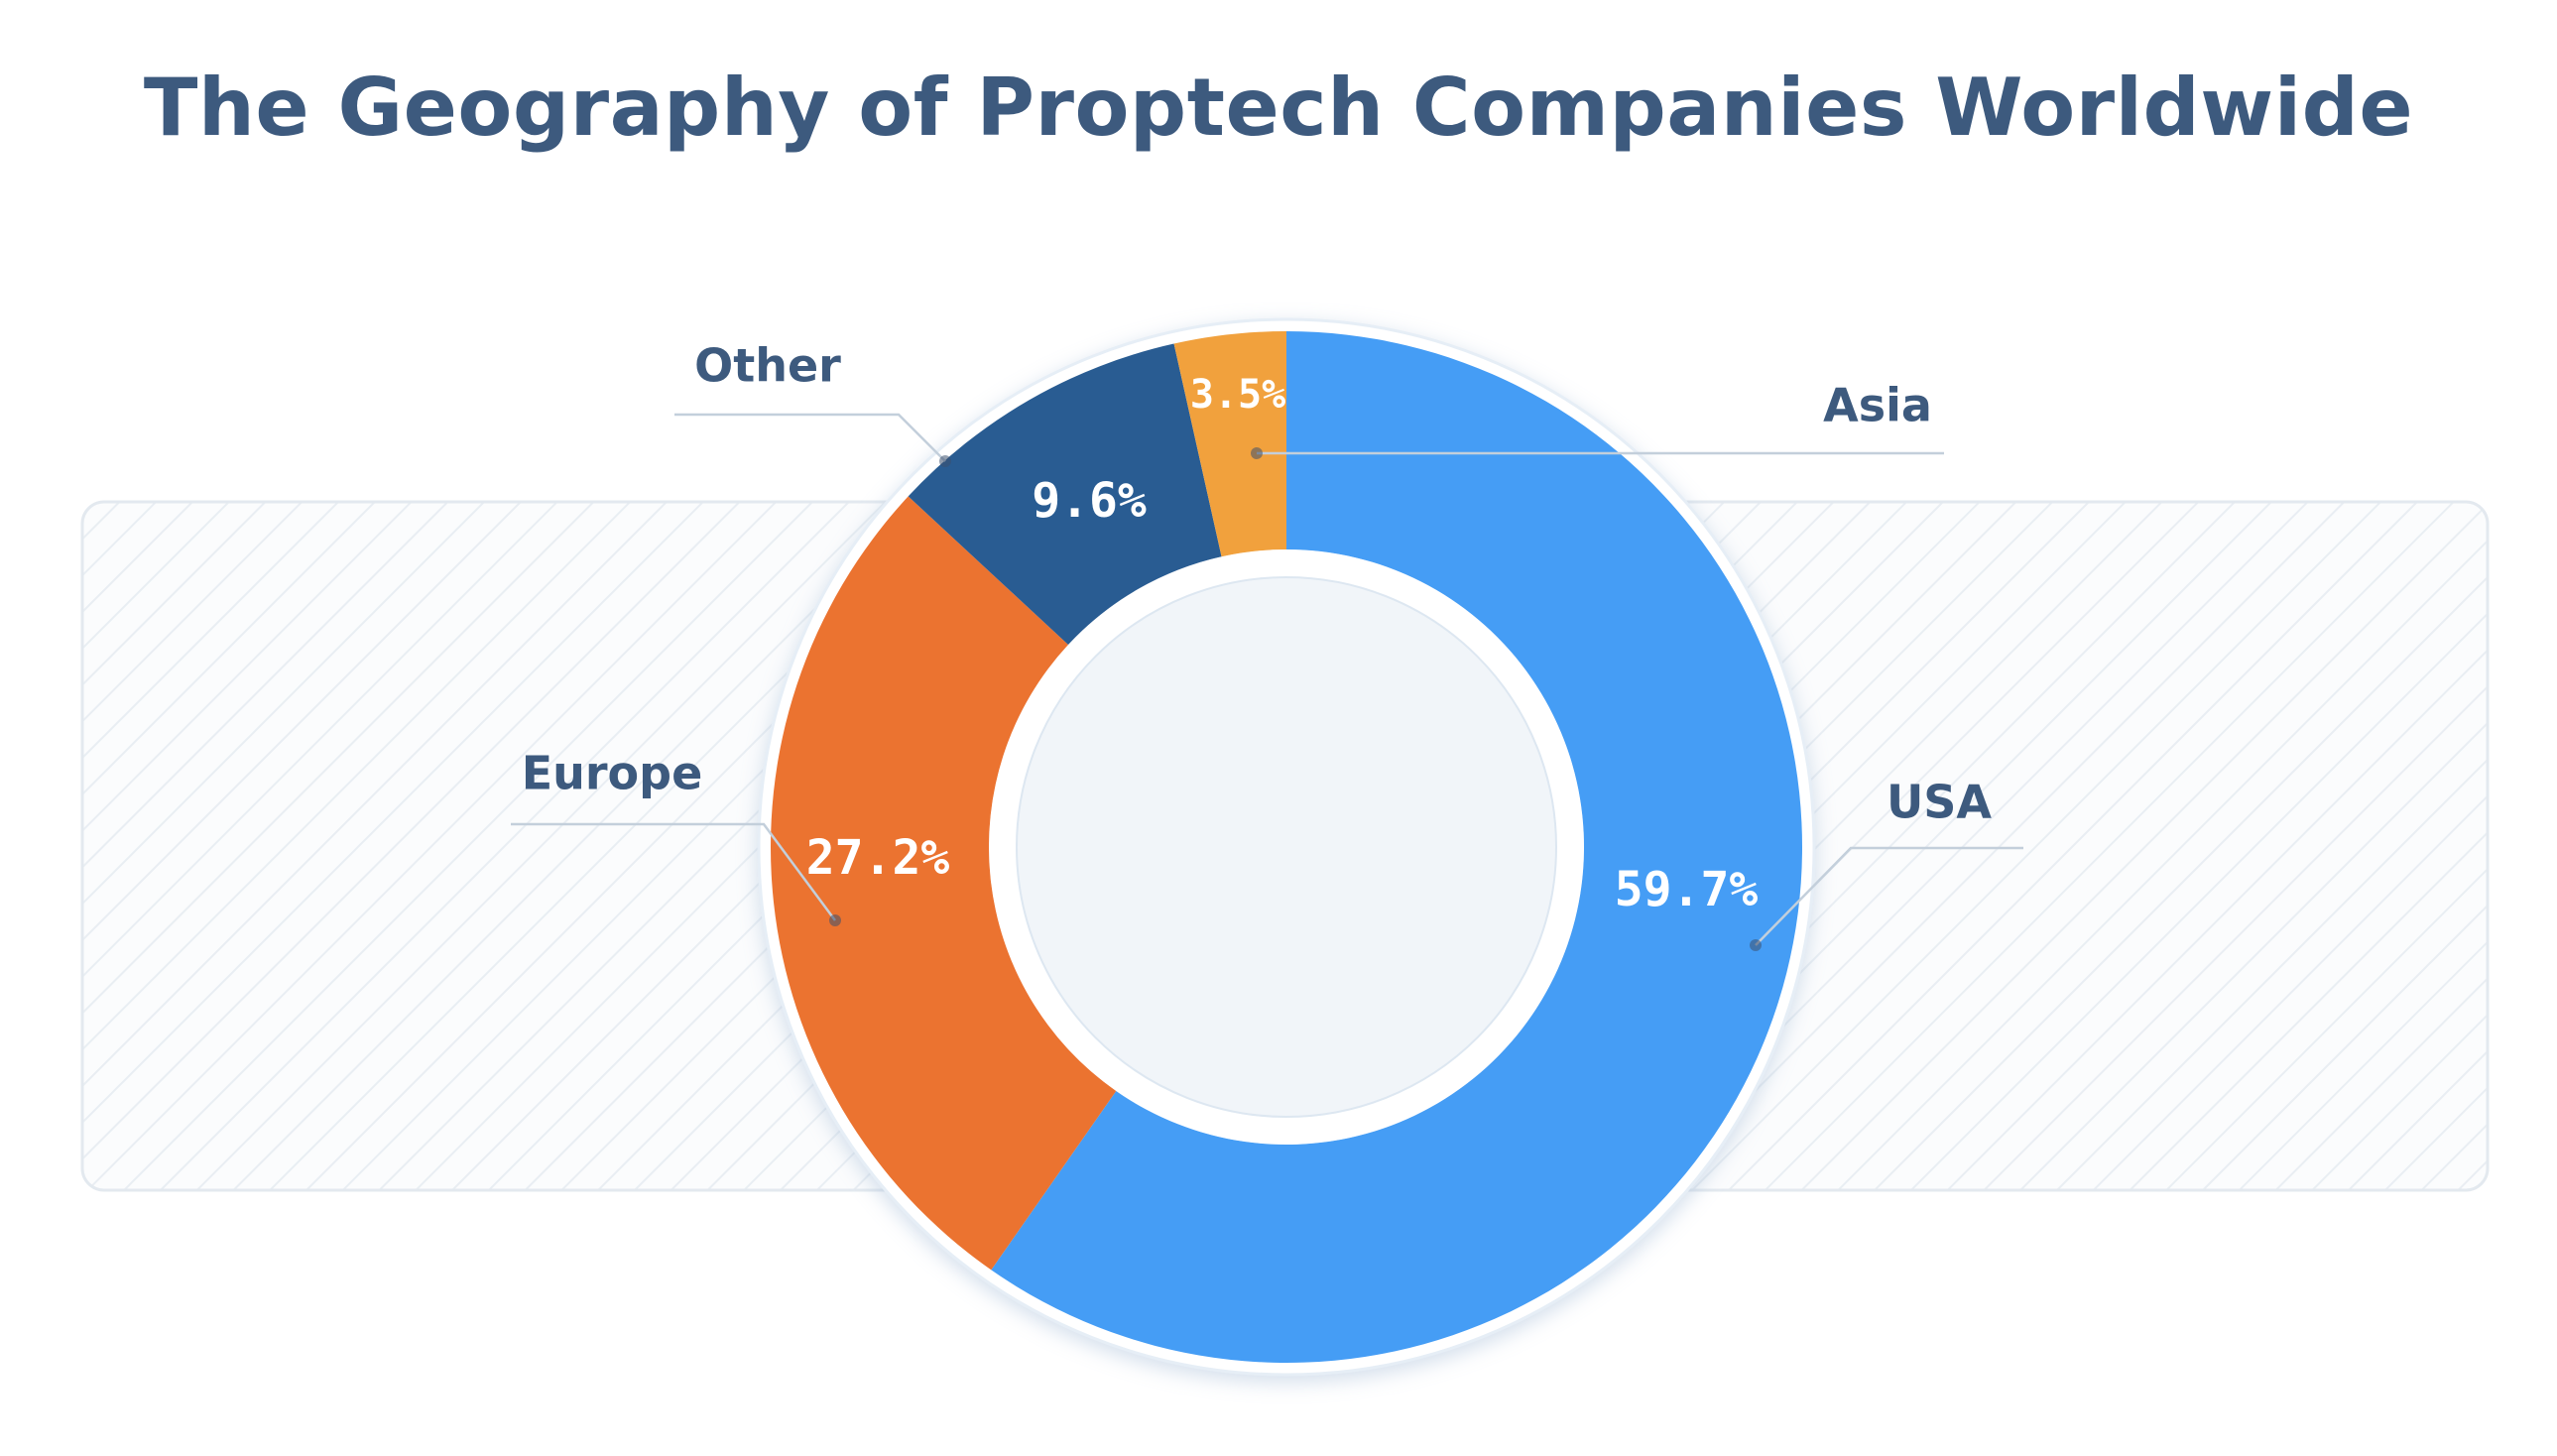 The image size is (2557, 1456). I want to click on category-label-asia: Asia, so click(1877, 405).